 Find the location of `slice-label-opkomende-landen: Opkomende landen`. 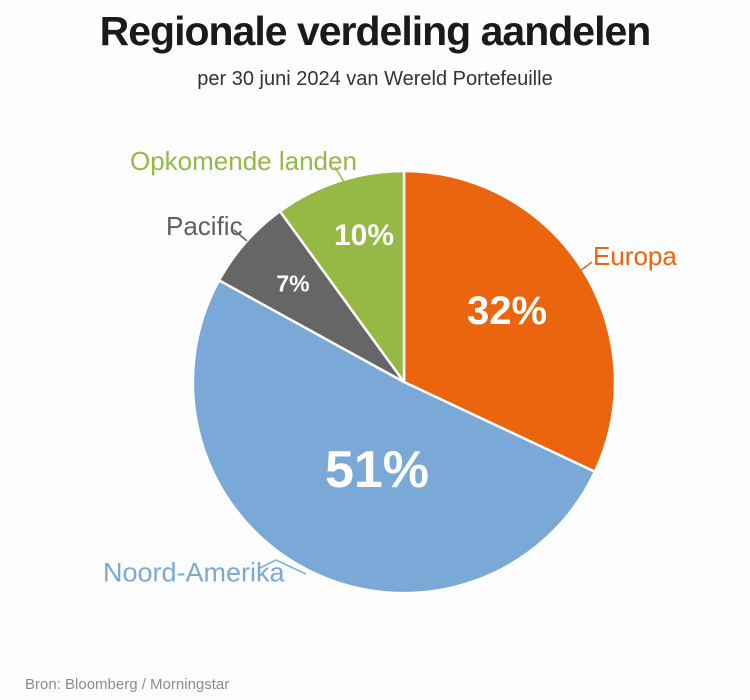

slice-label-opkomende-landen: Opkomende landen is located at coordinates (243, 161).